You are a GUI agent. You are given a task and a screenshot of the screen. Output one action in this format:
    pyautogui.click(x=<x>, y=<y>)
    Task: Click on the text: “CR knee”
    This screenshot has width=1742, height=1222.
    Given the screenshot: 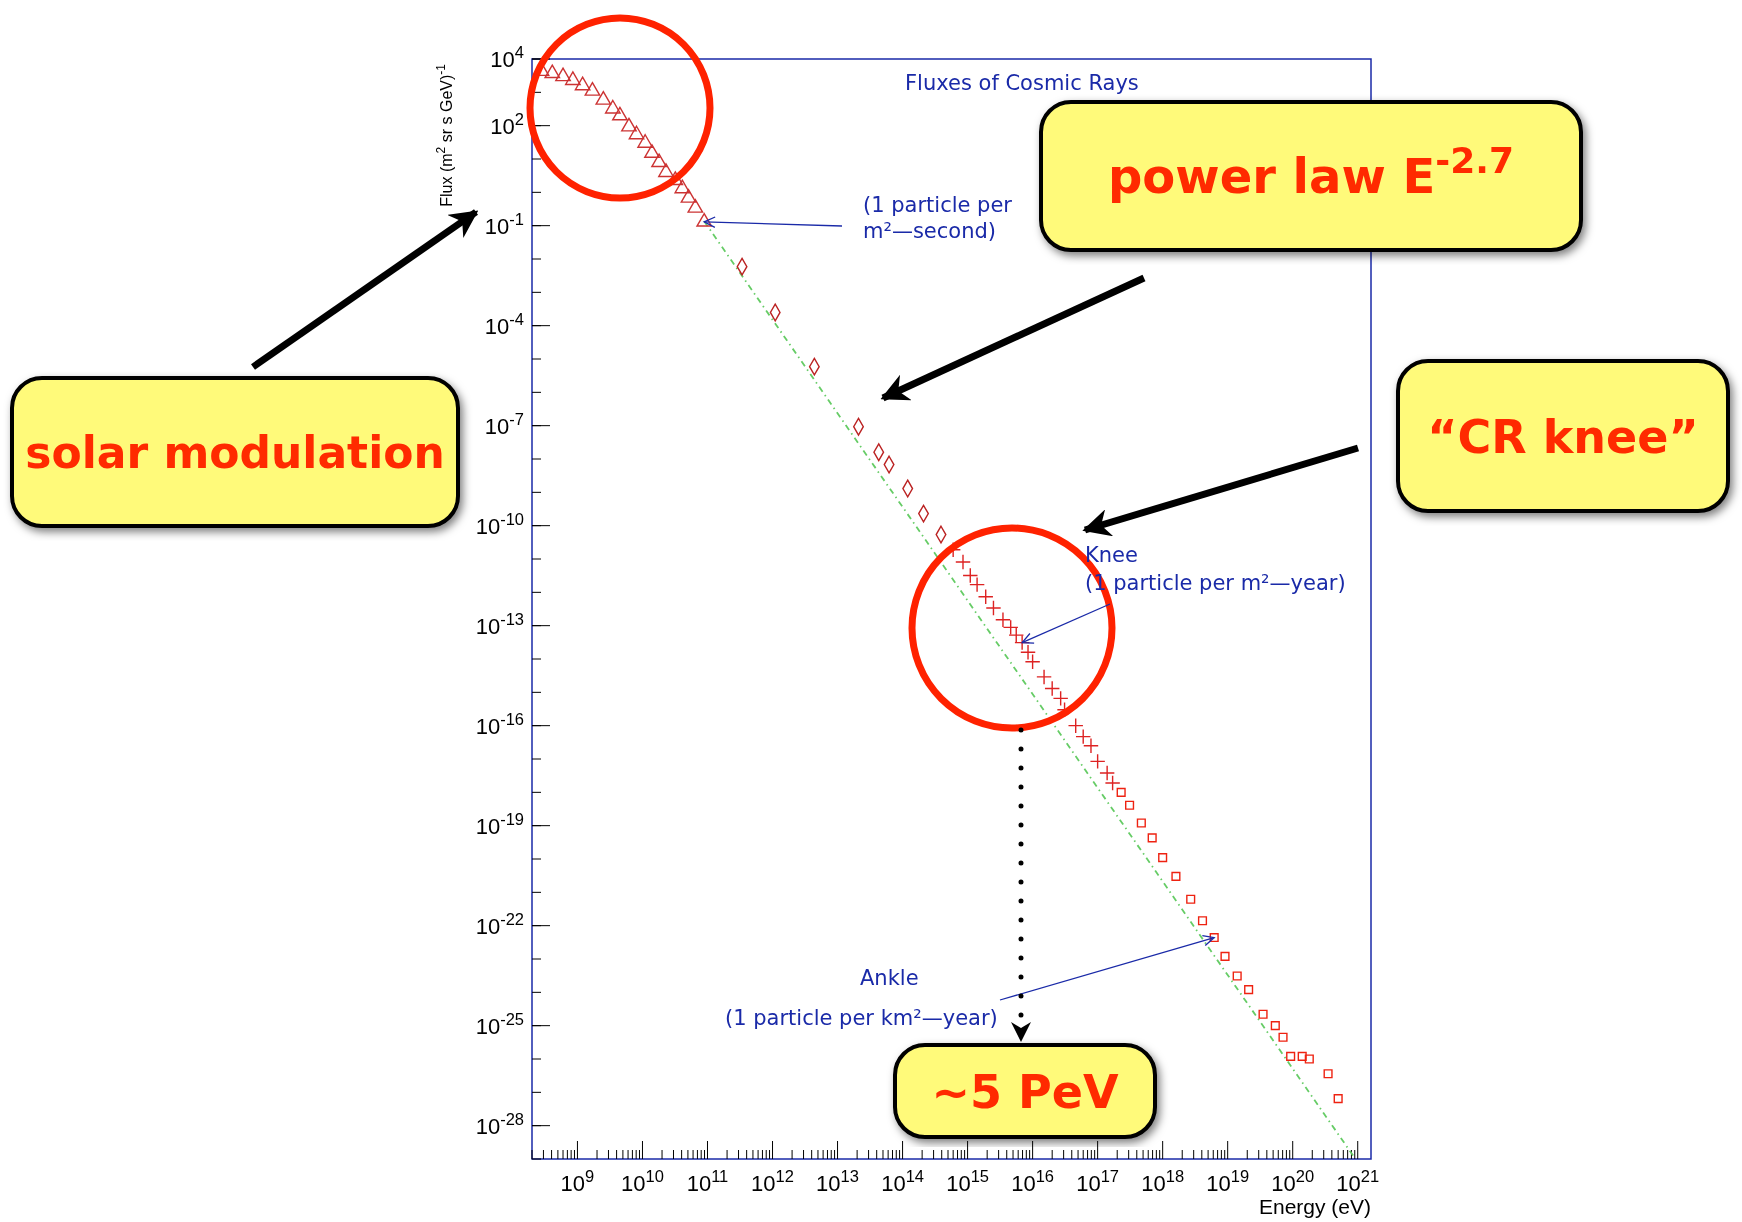 What is the action you would take?
    pyautogui.click(x=1563, y=436)
    